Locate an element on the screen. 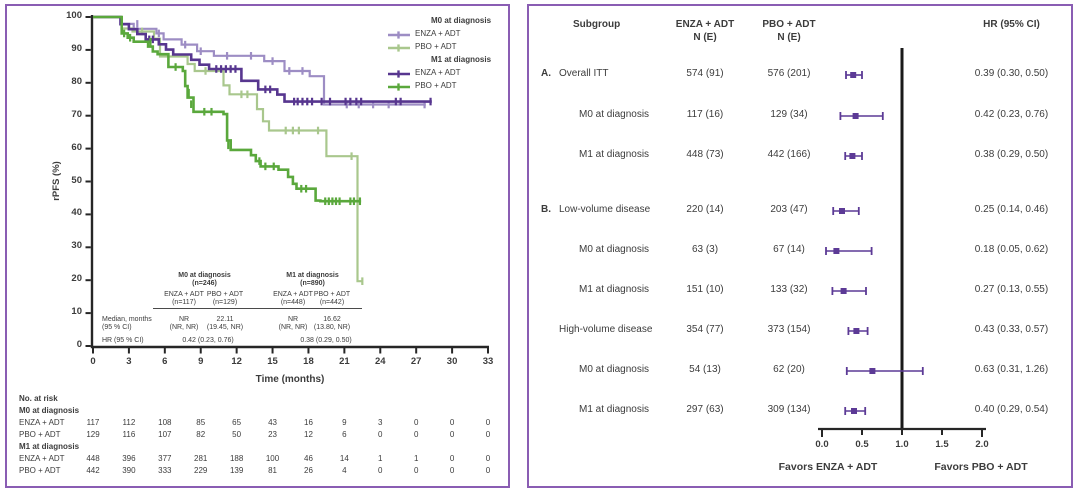 The image size is (1080, 492). forest-axis-tick-label: 1.0 is located at coordinates (902, 444).